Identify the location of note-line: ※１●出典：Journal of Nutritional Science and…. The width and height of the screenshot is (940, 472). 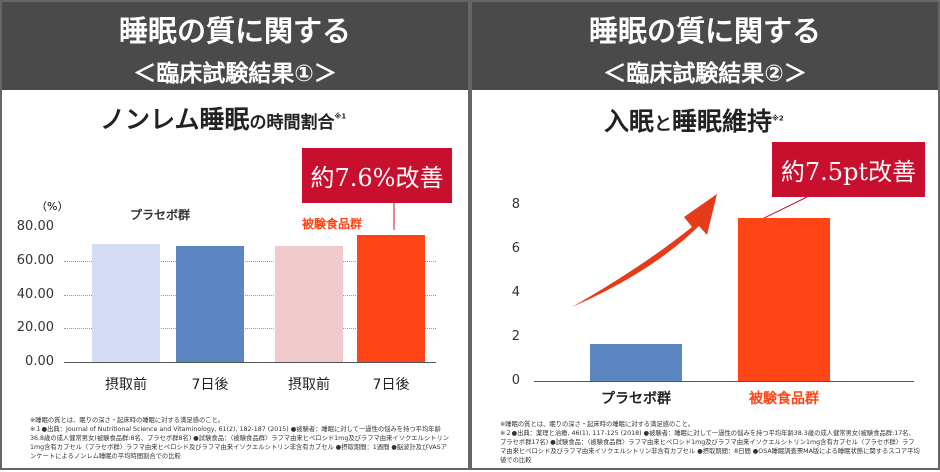
(240, 443).